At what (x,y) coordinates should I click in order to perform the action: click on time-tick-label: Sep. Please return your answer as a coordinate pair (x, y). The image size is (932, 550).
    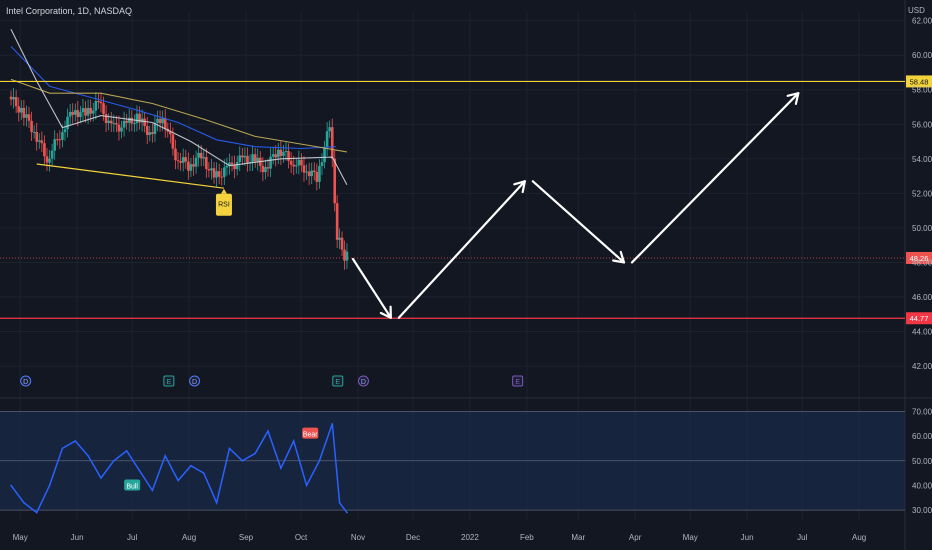
    Looking at the image, I should click on (246, 537).